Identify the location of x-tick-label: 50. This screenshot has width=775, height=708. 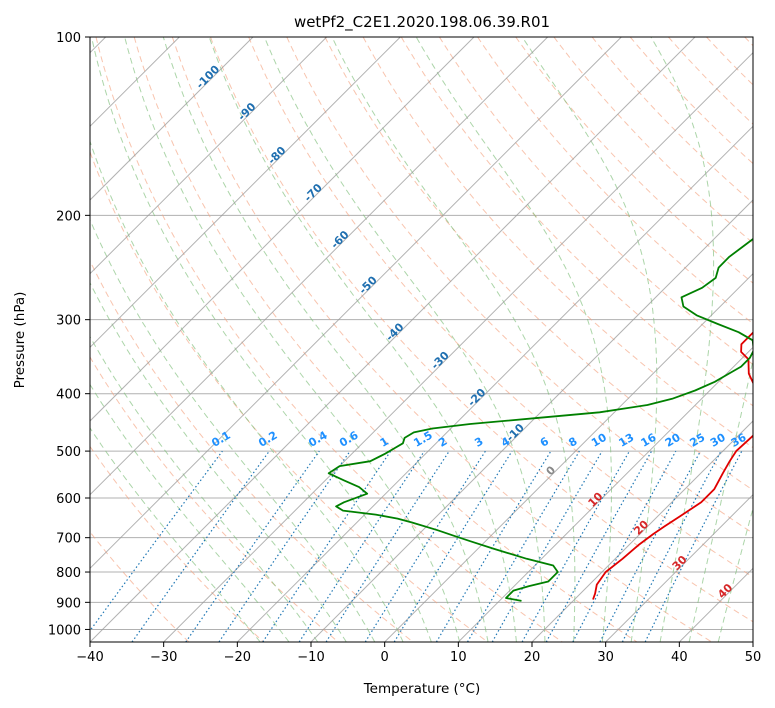
(753, 657).